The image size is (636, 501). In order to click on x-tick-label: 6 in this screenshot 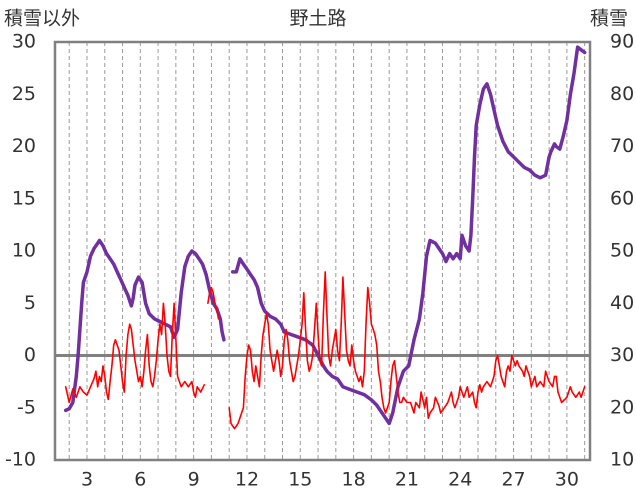, I will do `click(140, 480)`.